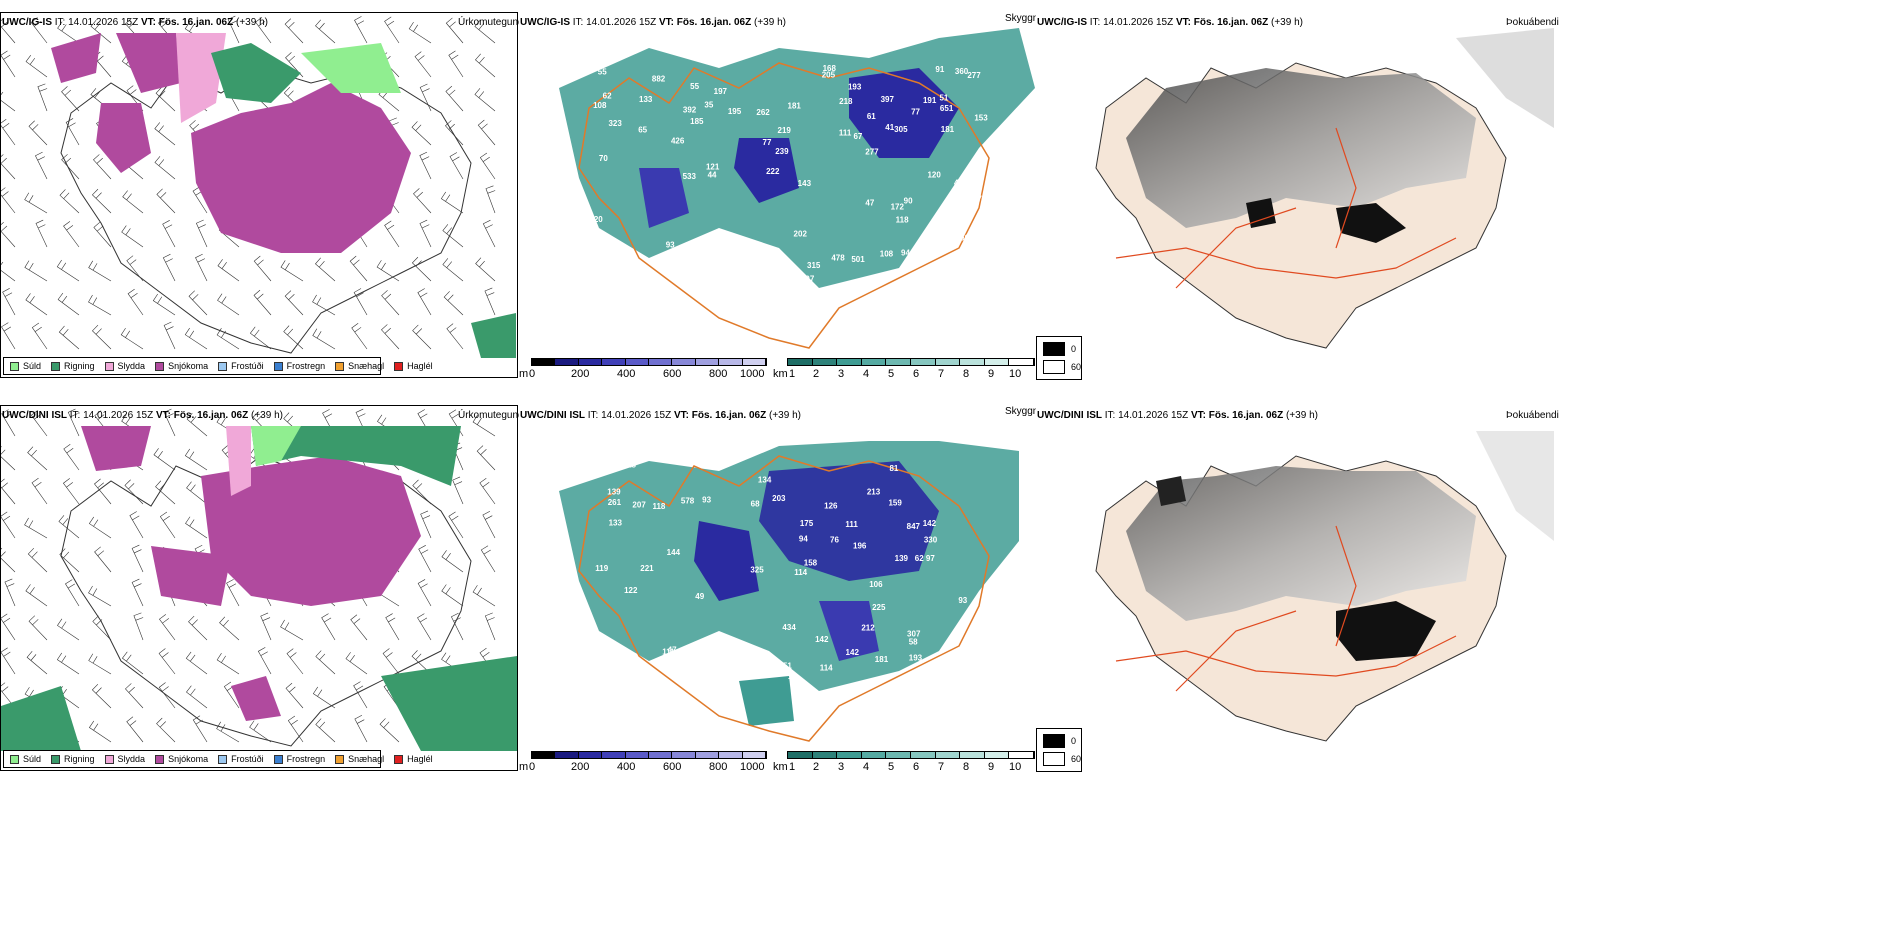 The height and width of the screenshot is (950, 1900). What do you see at coordinates (603, 158) in the screenshot?
I see `cloud-base-label: 70` at bounding box center [603, 158].